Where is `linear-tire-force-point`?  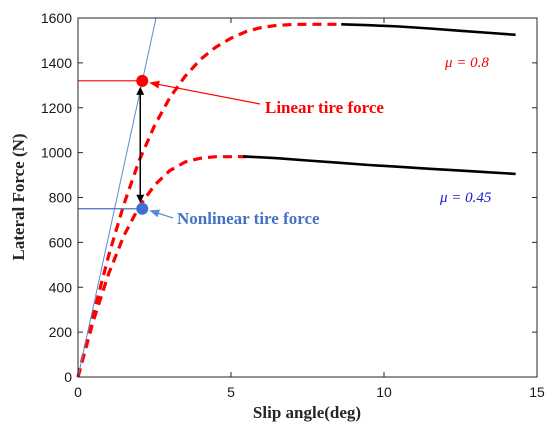 linear-tire-force-point is located at coordinates (142, 80).